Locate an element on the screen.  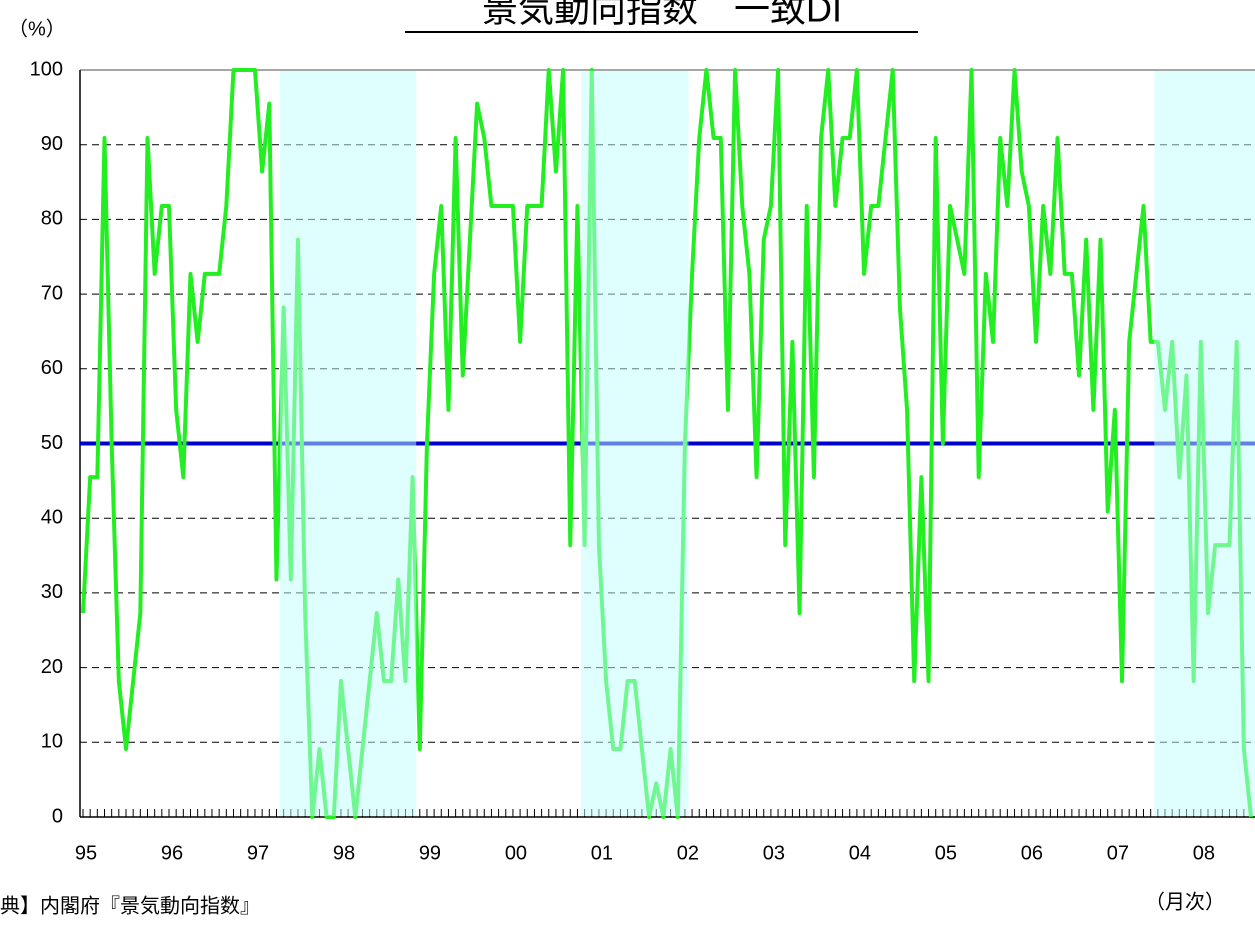
chart-title: 景気動向指数 一致DI is located at coordinates (662, 15).